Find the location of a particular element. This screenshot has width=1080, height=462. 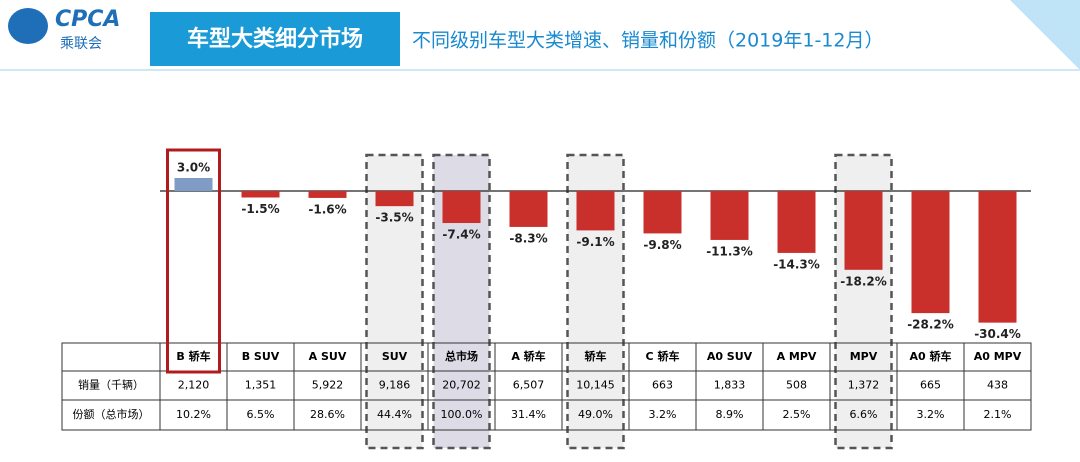

table-cell: 49.0% is located at coordinates (595, 414).